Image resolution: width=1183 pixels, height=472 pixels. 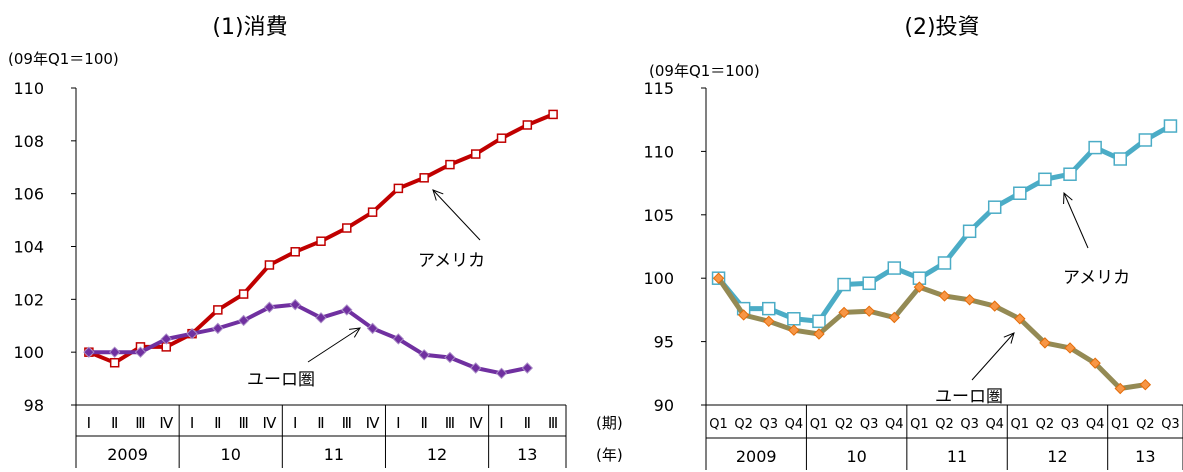 What do you see at coordinates (334, 454) in the screenshot?
I see `year-label: 11` at bounding box center [334, 454].